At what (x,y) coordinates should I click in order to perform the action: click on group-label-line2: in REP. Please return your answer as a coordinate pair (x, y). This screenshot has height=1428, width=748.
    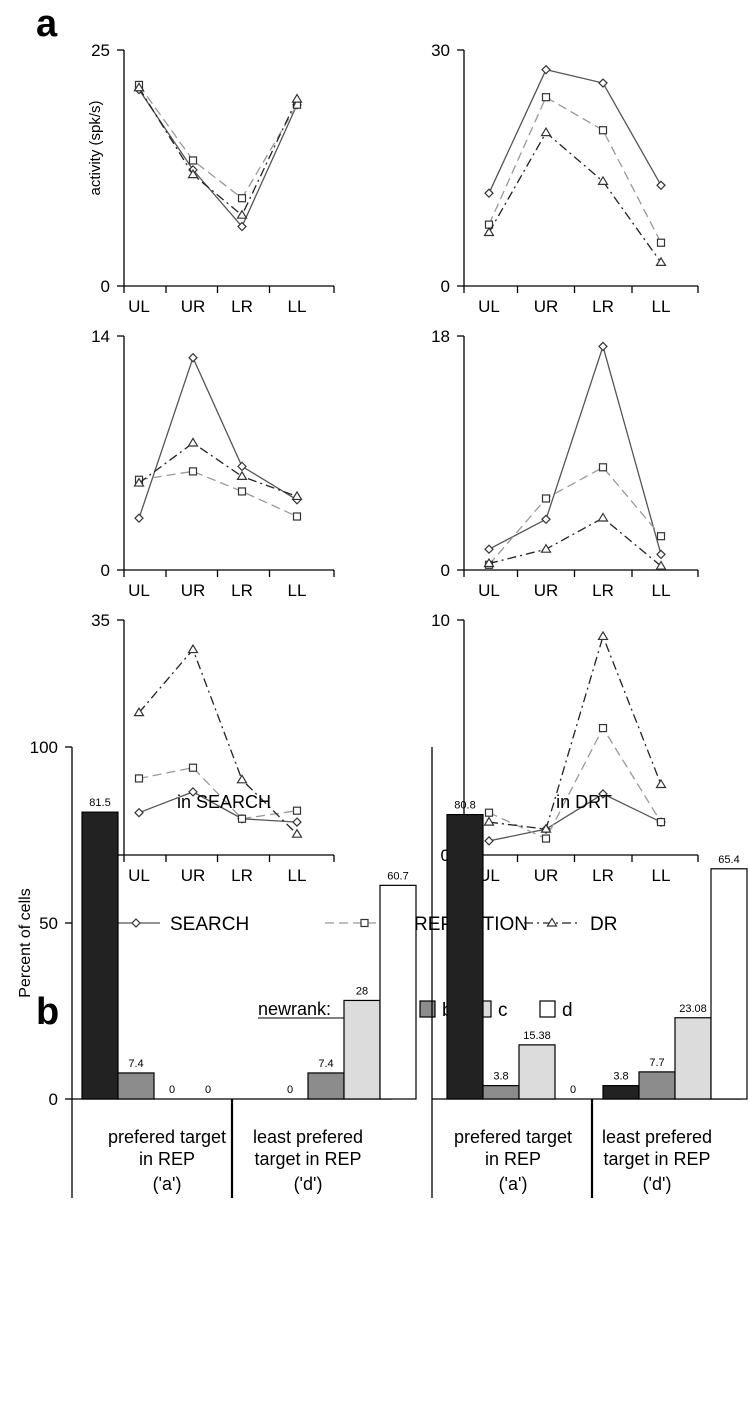
    Looking at the image, I should click on (167, 1159).